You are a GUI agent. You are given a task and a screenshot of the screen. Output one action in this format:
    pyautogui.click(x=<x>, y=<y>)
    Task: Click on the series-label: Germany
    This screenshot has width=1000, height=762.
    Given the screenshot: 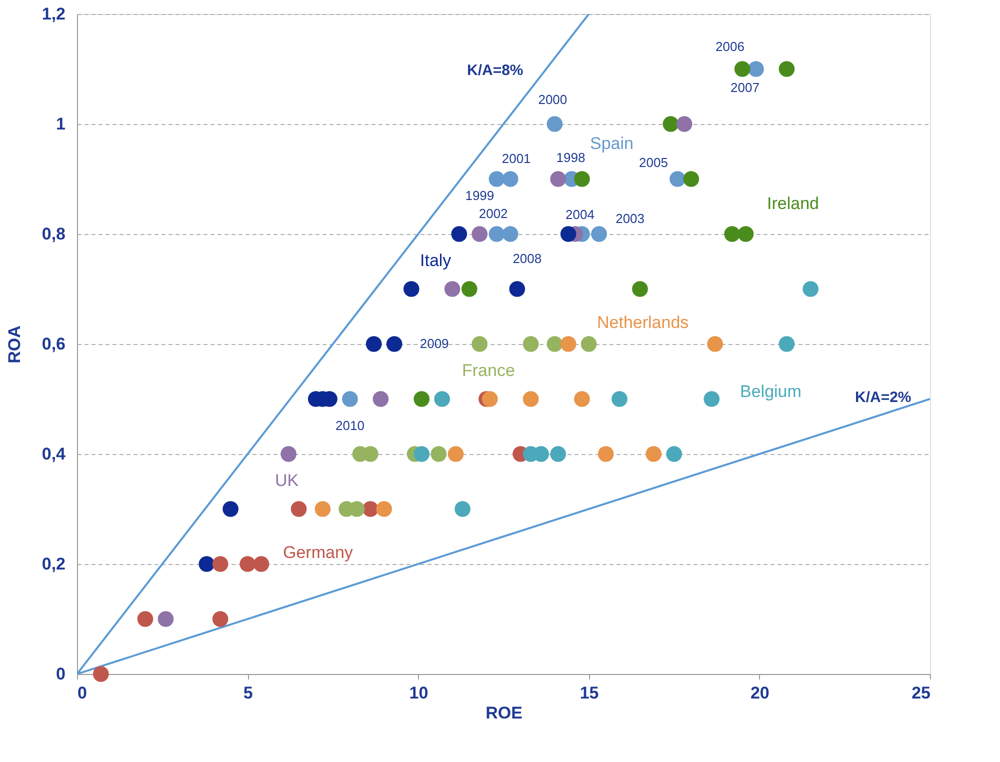 What is the action you would take?
    pyautogui.click(x=318, y=552)
    